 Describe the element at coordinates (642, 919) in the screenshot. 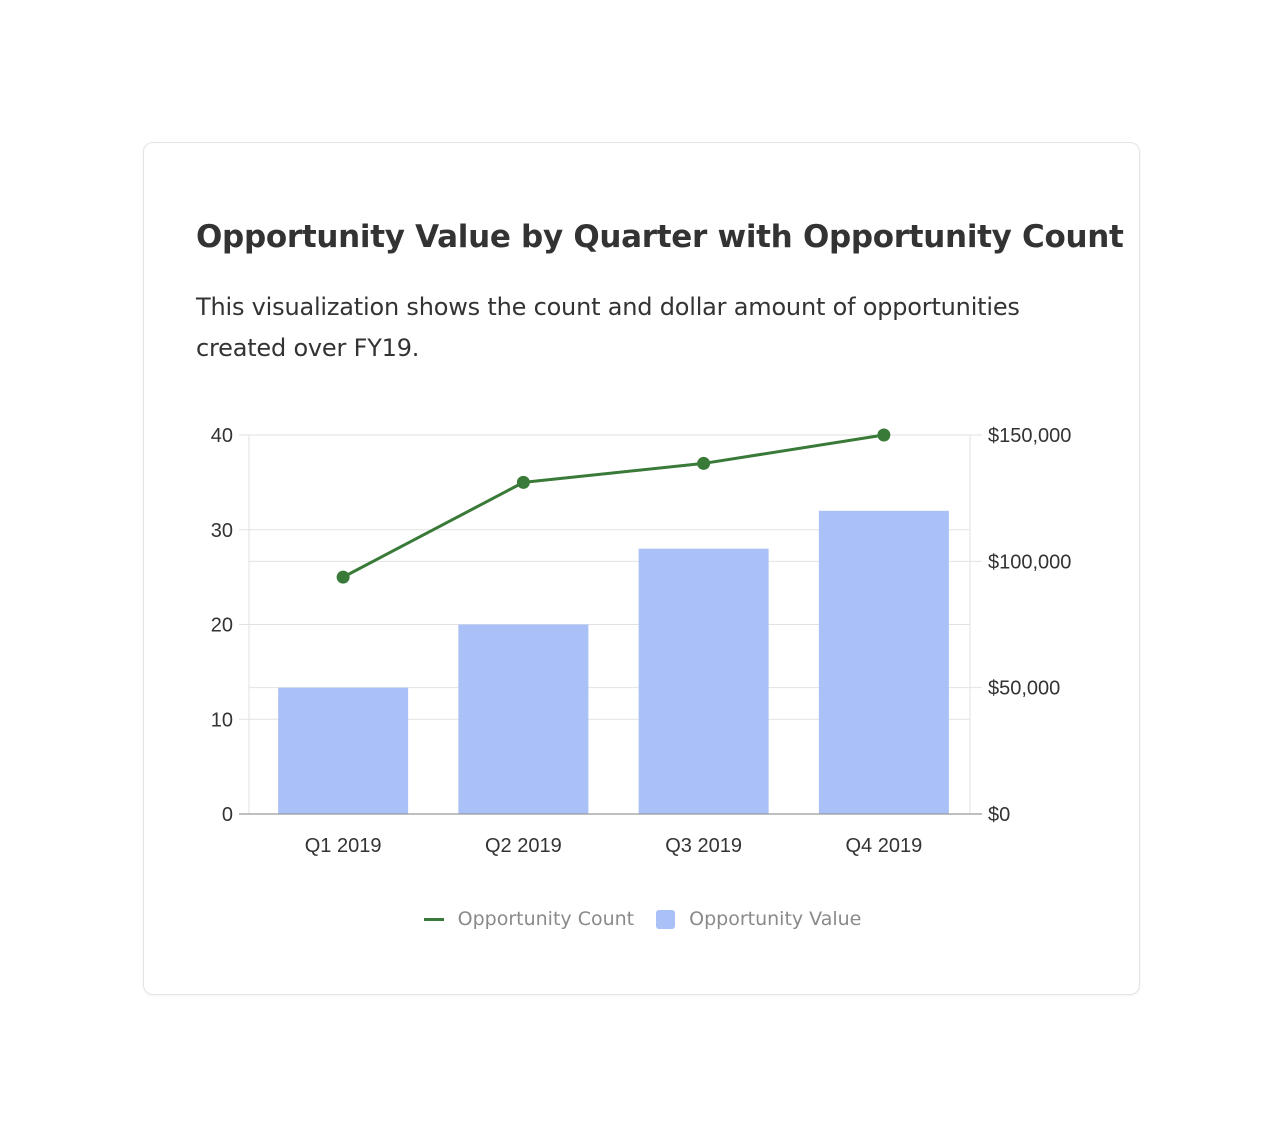

I see `chart-legend: Opportunity Count Opportunity Value` at that location.